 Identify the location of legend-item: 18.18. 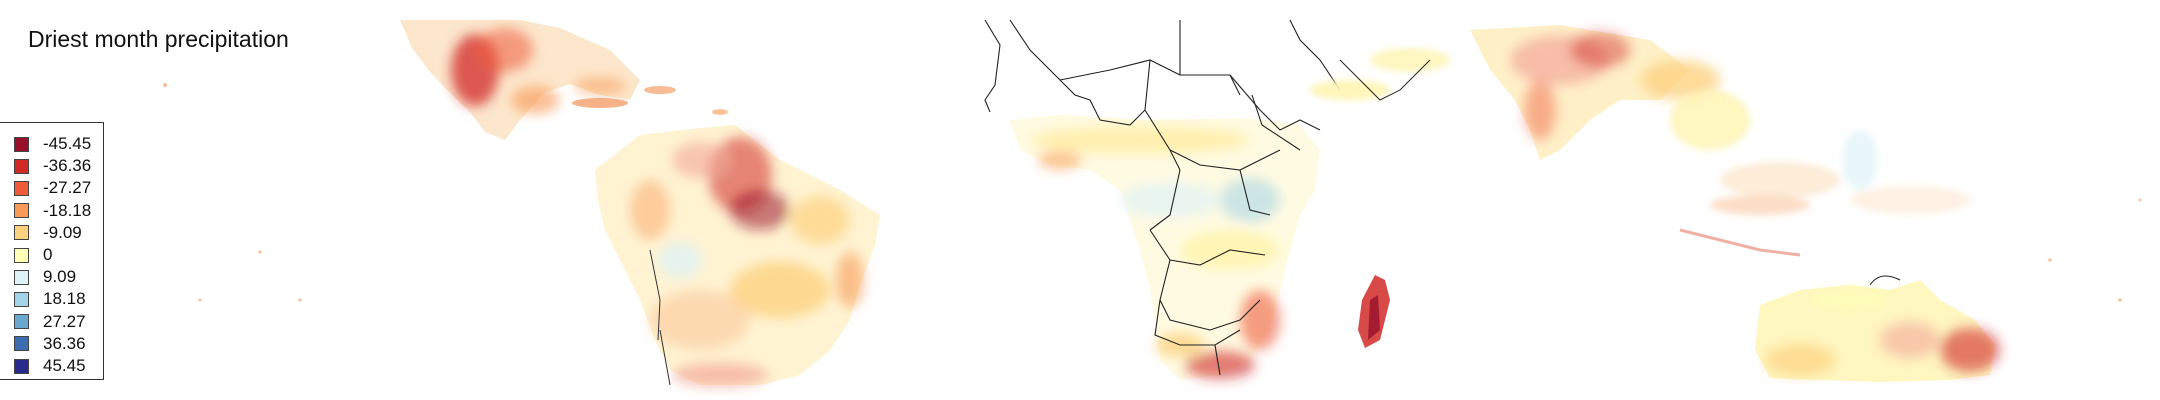
(50, 299).